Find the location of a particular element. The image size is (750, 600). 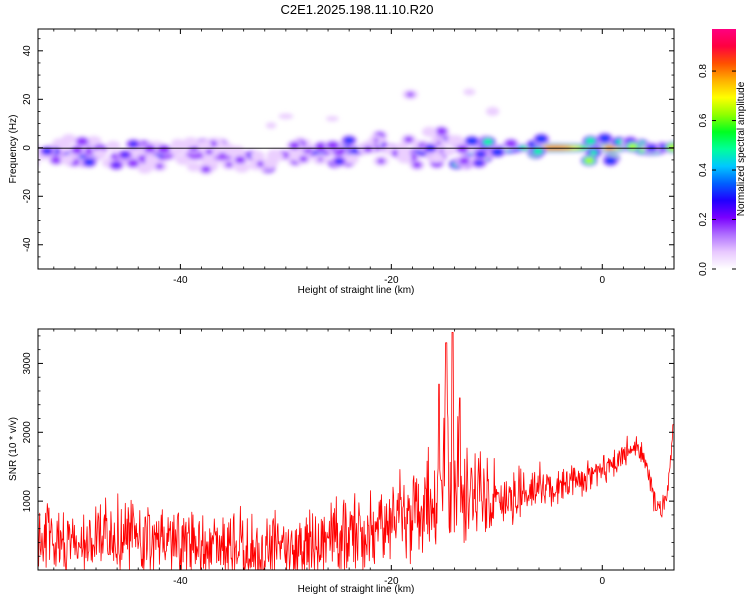

colorbar-tick-label: 0.6 is located at coordinates (703, 120).